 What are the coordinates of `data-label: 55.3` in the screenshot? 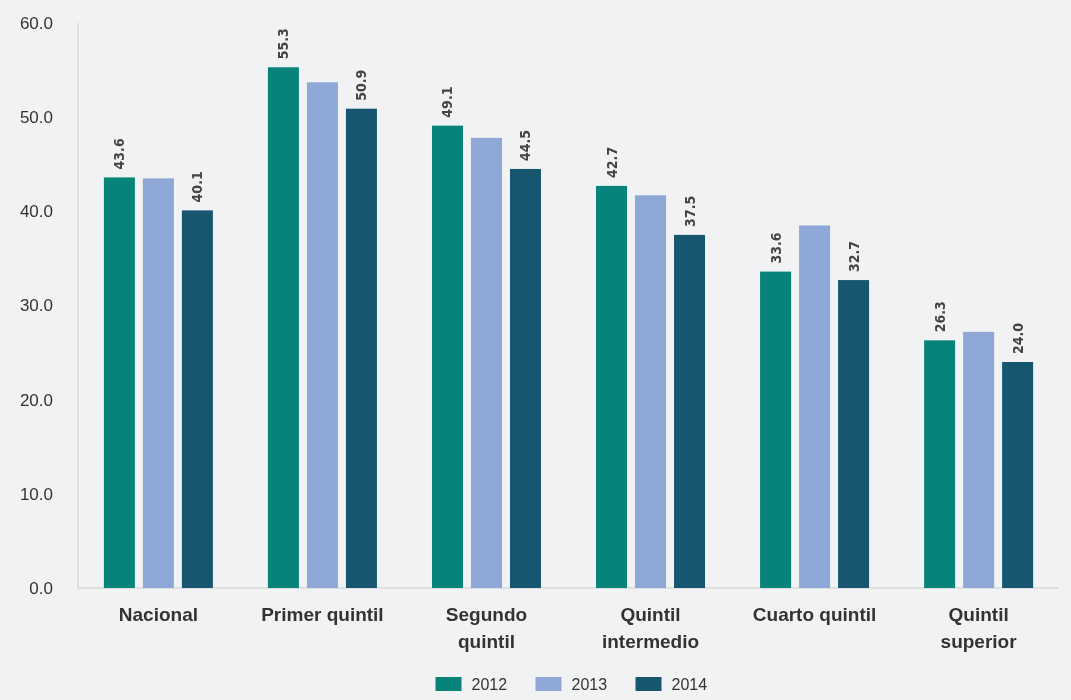 It's located at (283, 44).